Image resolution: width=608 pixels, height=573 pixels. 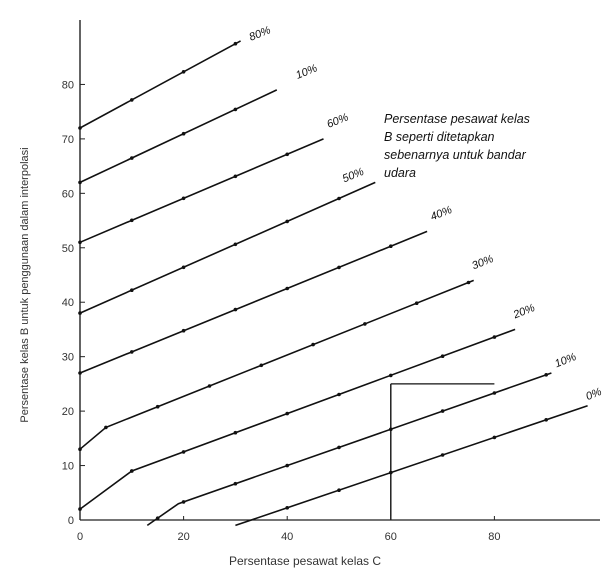 I want to click on curve-label: 80%, so click(x=260, y=33).